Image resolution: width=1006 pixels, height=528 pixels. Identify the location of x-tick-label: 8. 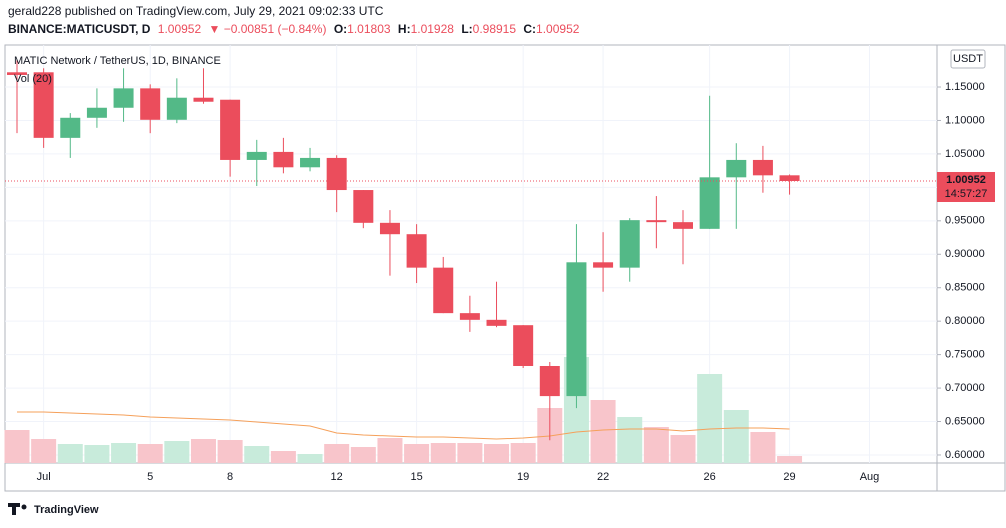
(230, 477).